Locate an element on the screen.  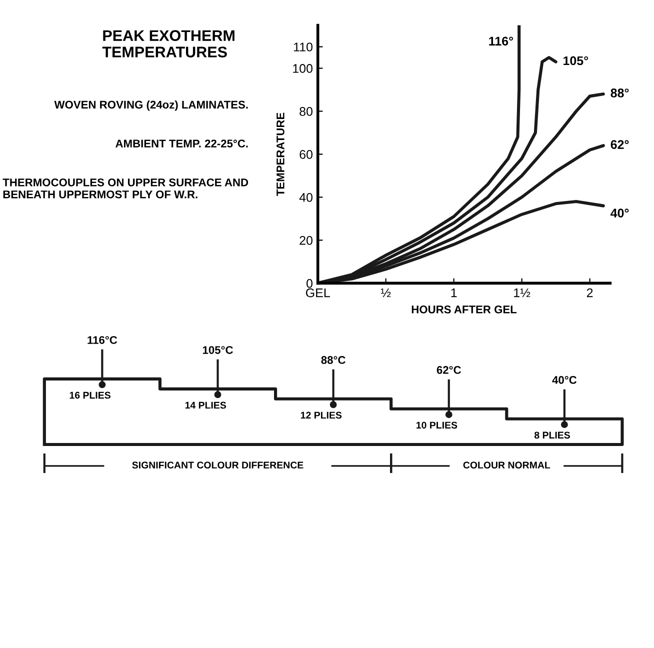
x-tick-label: GEL is located at coordinates (318, 293).